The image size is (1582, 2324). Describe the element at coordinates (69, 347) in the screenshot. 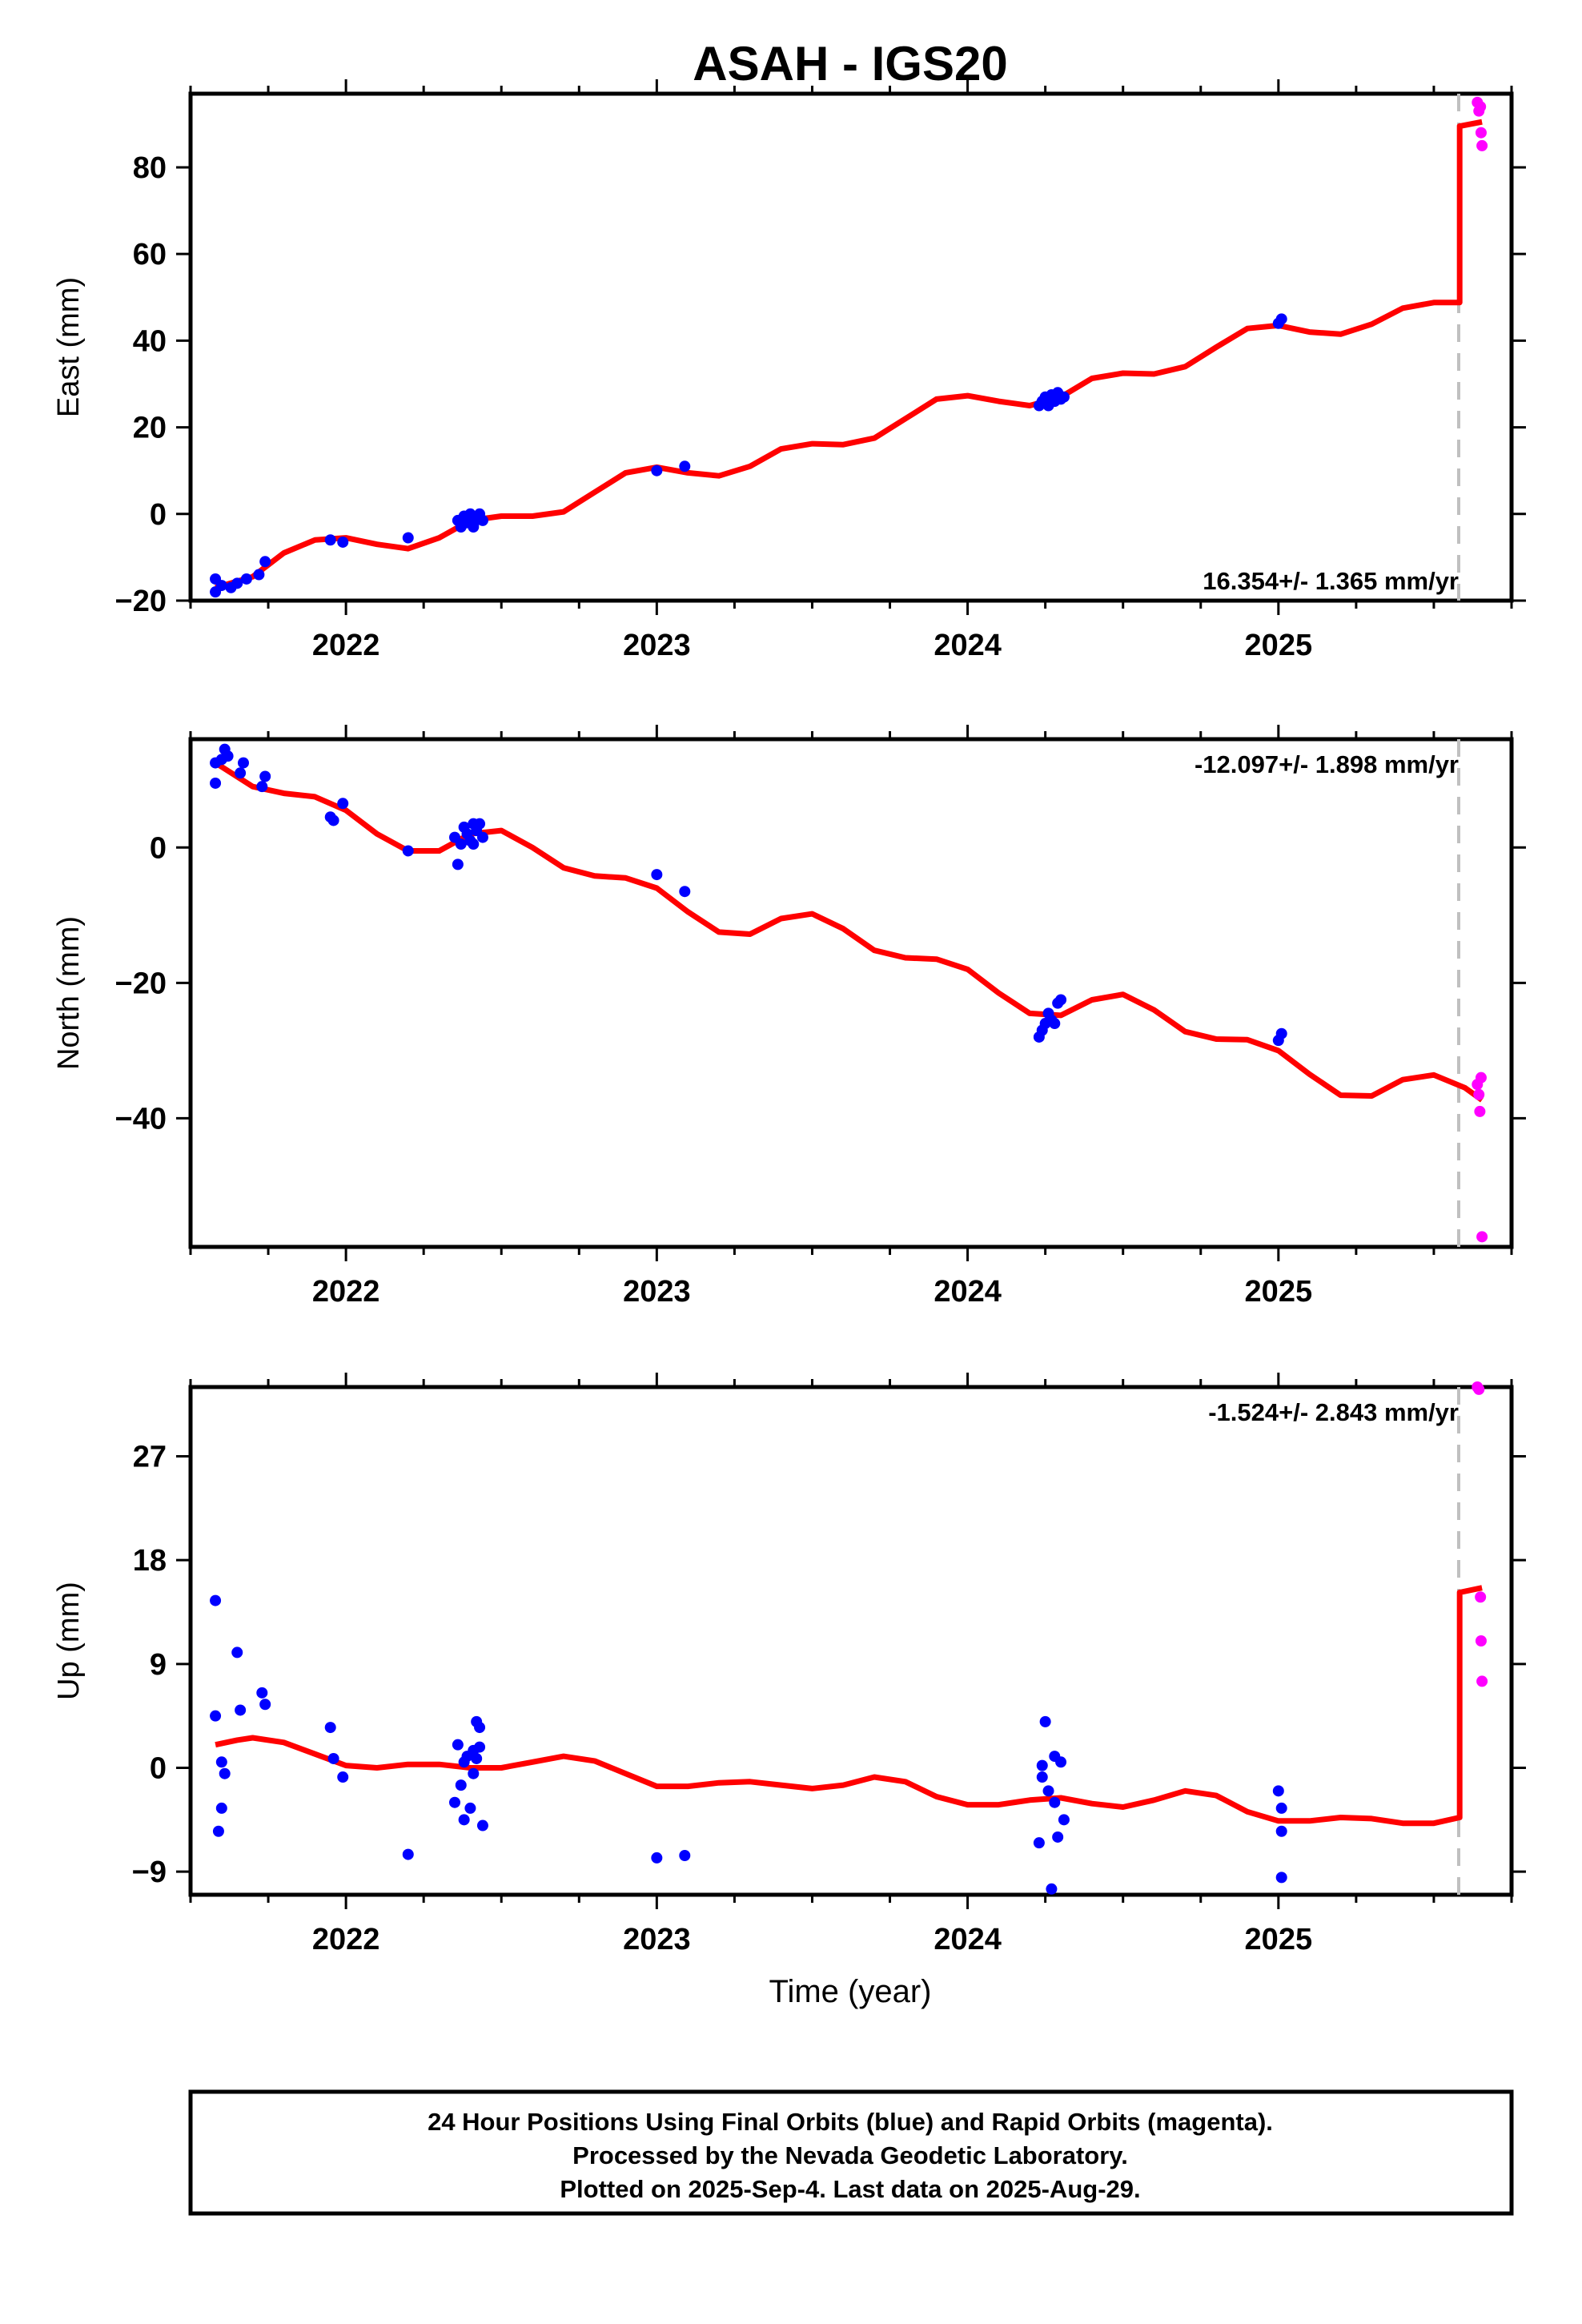

I see `y-axis-label: East (mm)` at that location.